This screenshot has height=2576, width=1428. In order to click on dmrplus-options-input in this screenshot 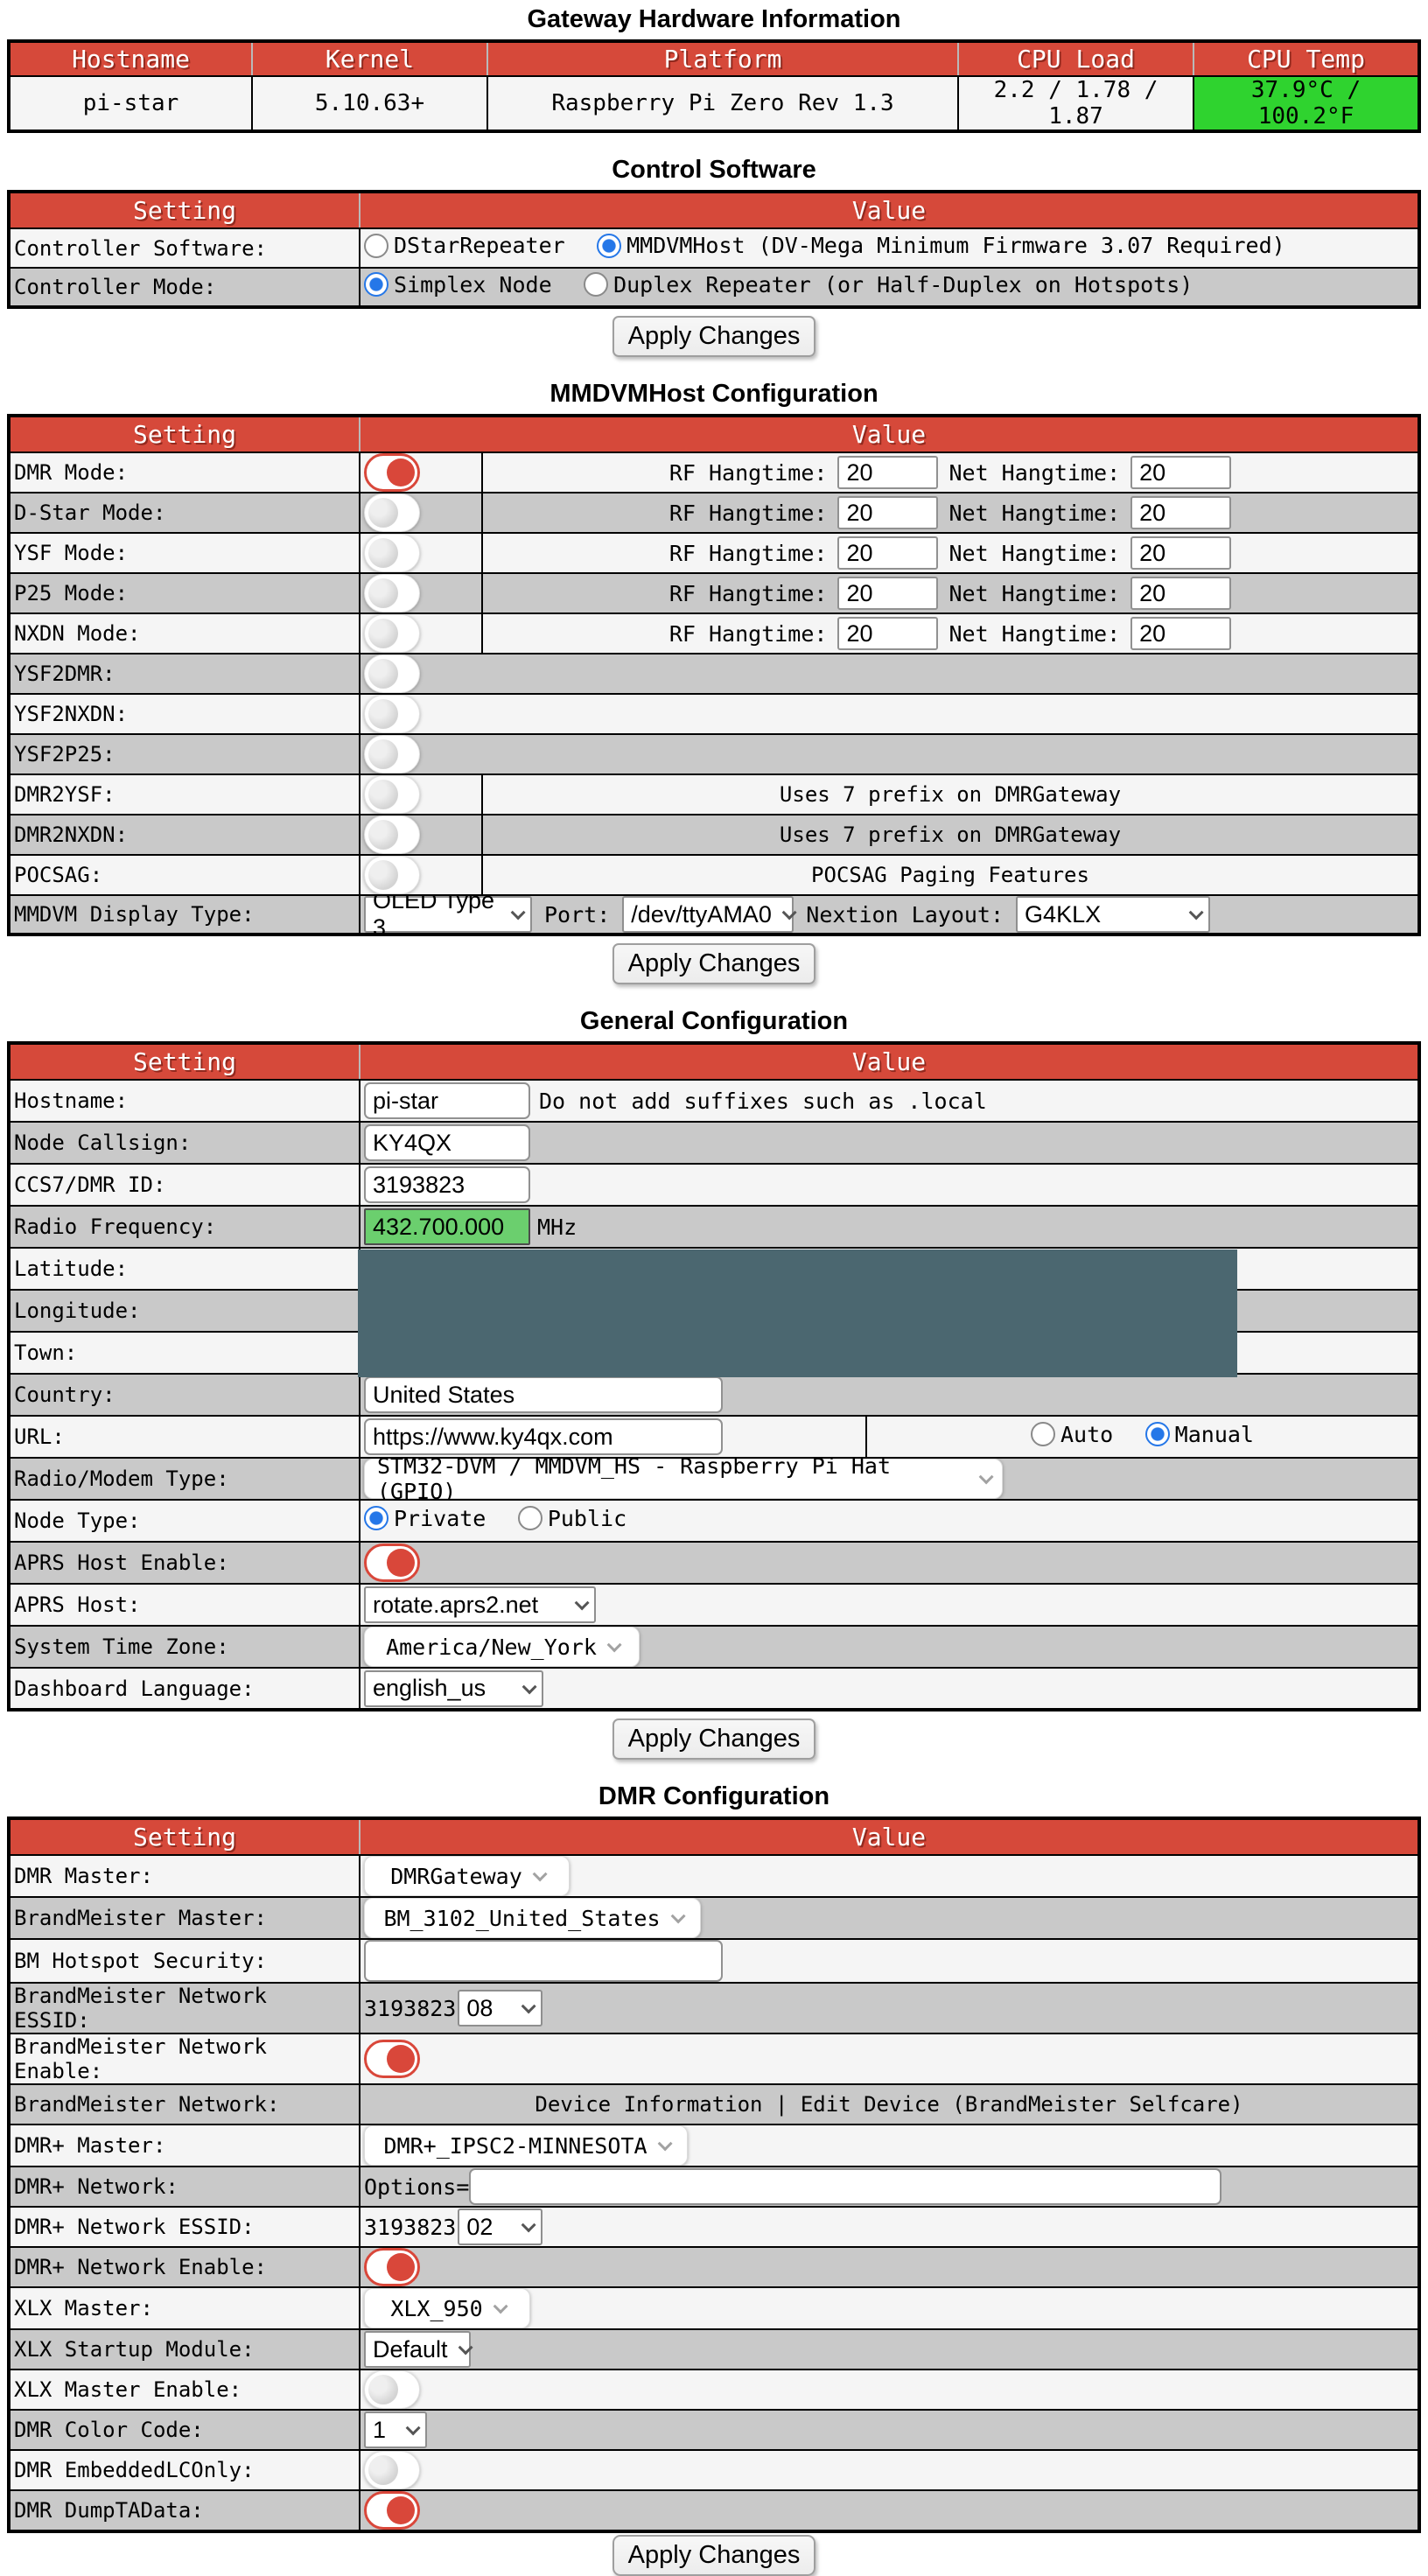, I will do `click(845, 2186)`.